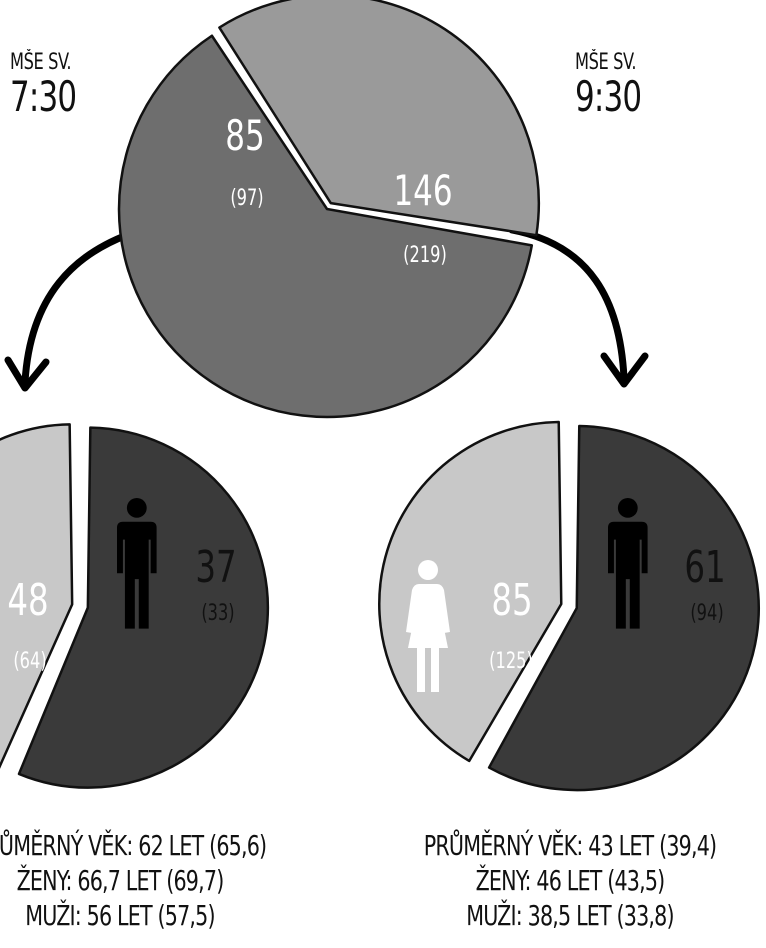 The image size is (766, 948). Describe the element at coordinates (706, 612) in the screenshot. I see `data-label: (94)` at that location.